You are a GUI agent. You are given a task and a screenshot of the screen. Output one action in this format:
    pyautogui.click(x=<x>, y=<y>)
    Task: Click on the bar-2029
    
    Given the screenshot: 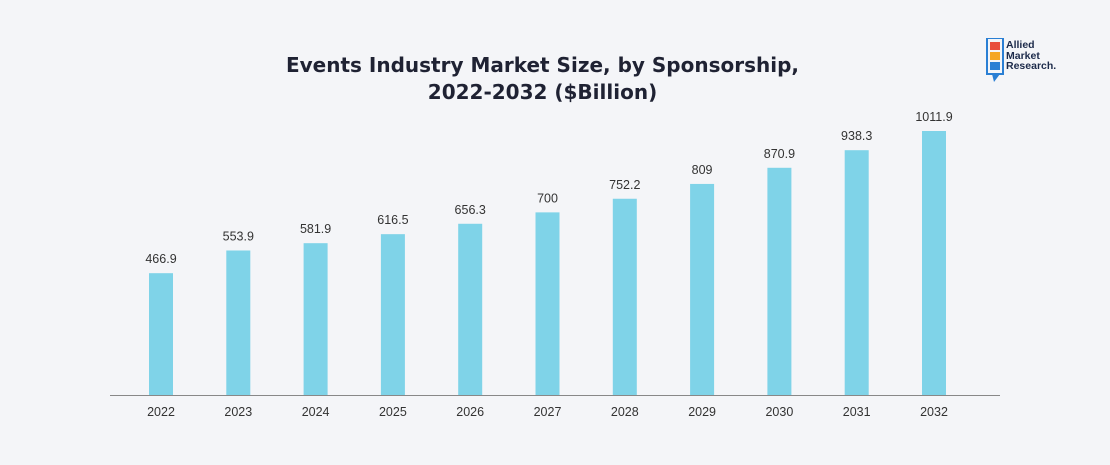 What is the action you would take?
    pyautogui.click(x=702, y=289)
    